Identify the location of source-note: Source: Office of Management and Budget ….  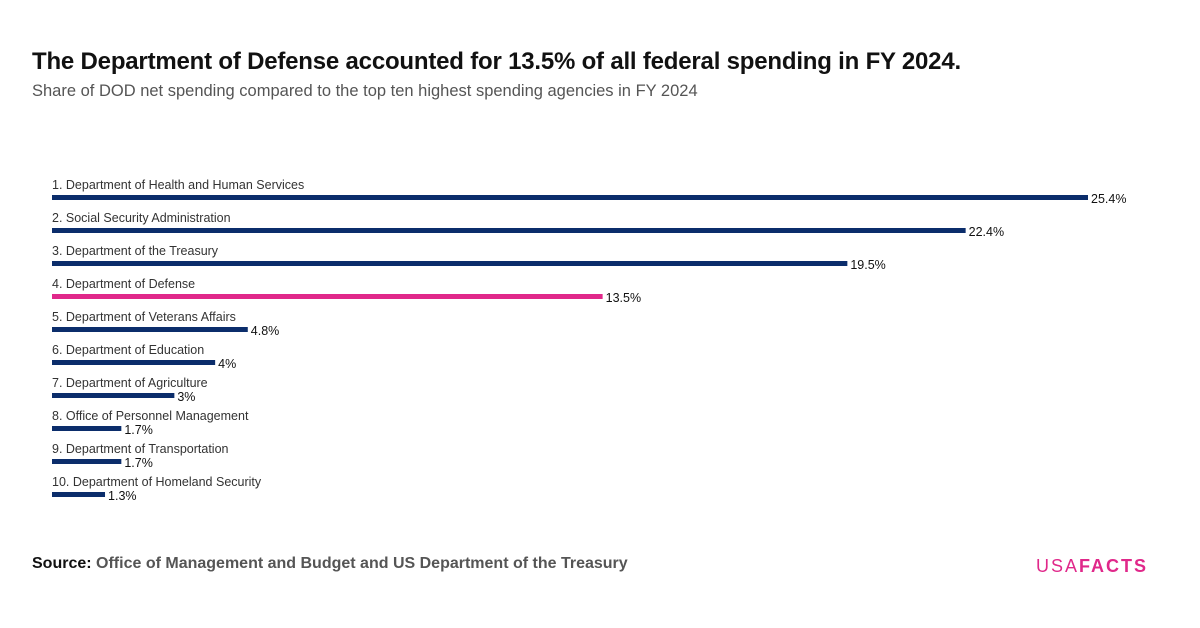
(330, 564).